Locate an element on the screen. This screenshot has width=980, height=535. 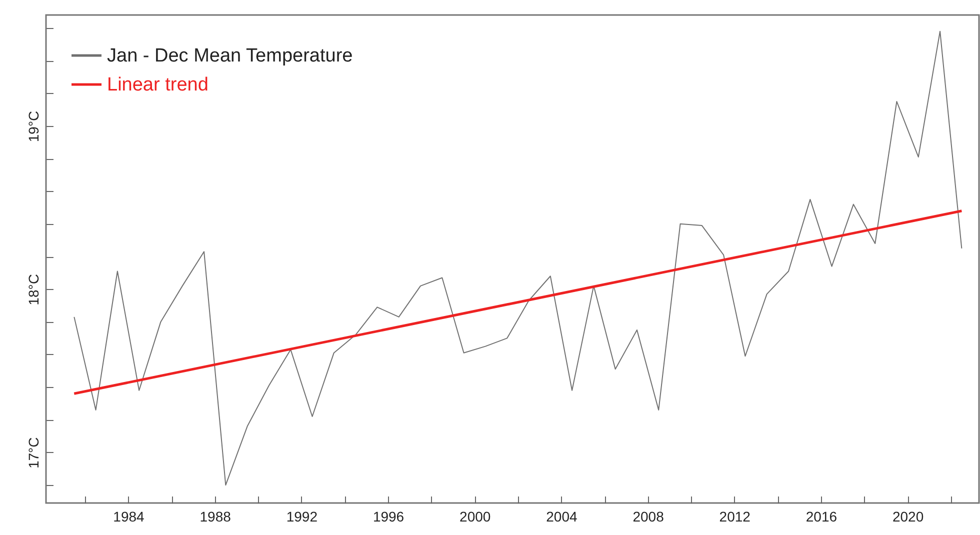
y-tick-label: 17°C is located at coordinates (34, 453).